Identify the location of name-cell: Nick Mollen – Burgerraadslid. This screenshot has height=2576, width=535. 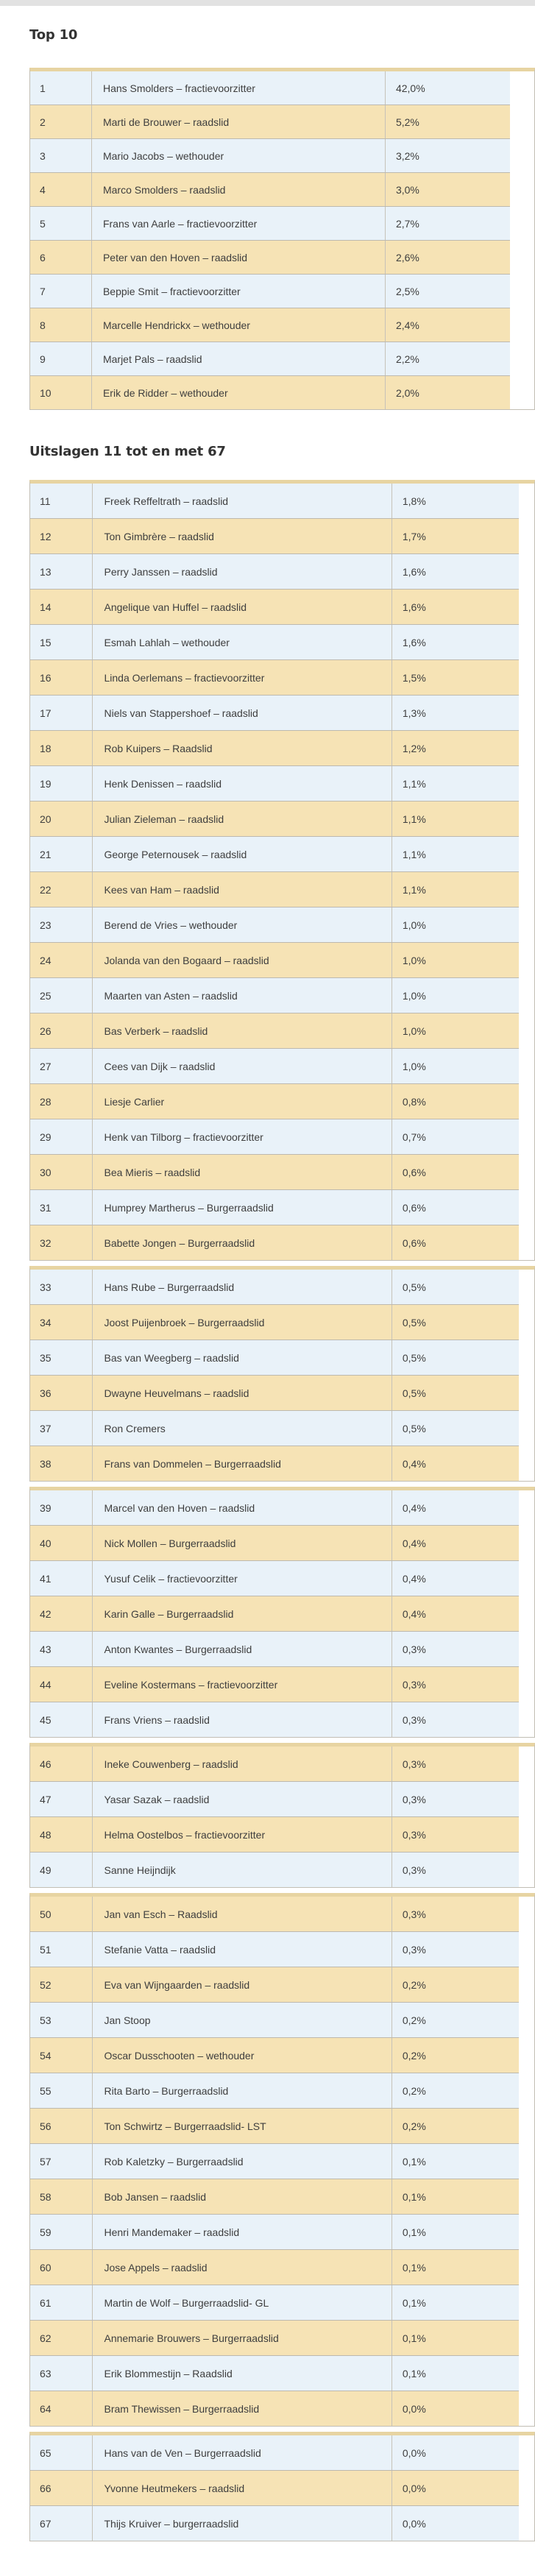
(242, 1543).